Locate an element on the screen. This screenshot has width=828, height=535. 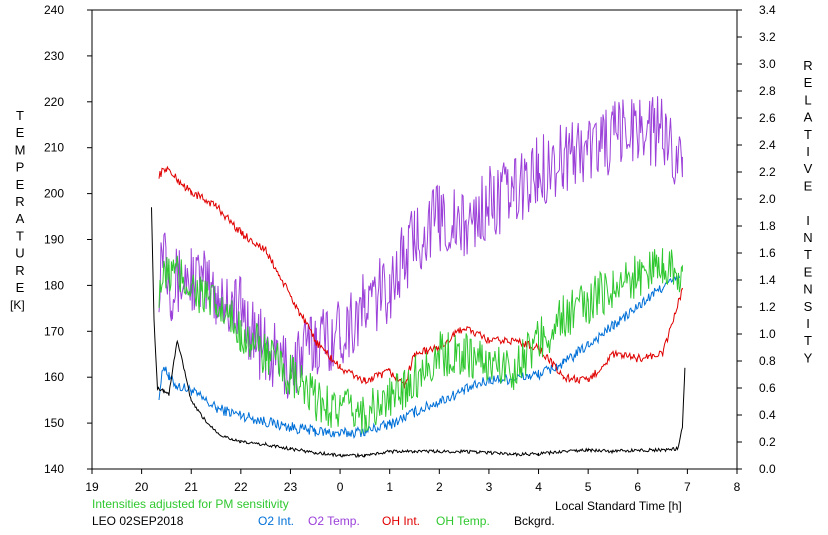
y-right-tick-label: 1.0 is located at coordinates (767, 334).